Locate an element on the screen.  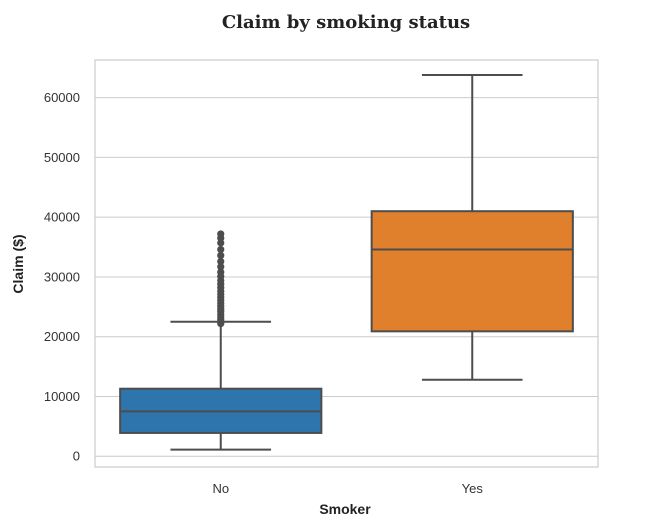
x-tick-label: Yes is located at coordinates (473, 488).